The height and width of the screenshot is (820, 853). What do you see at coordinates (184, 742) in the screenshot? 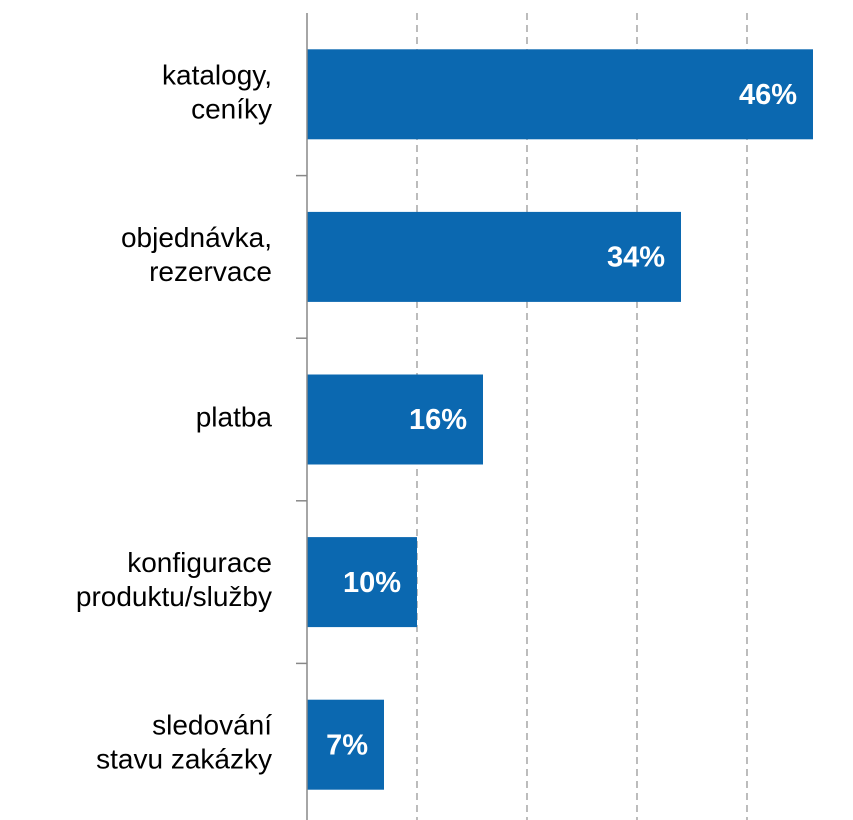
I see `category-label: sledování stavu zakázky` at bounding box center [184, 742].